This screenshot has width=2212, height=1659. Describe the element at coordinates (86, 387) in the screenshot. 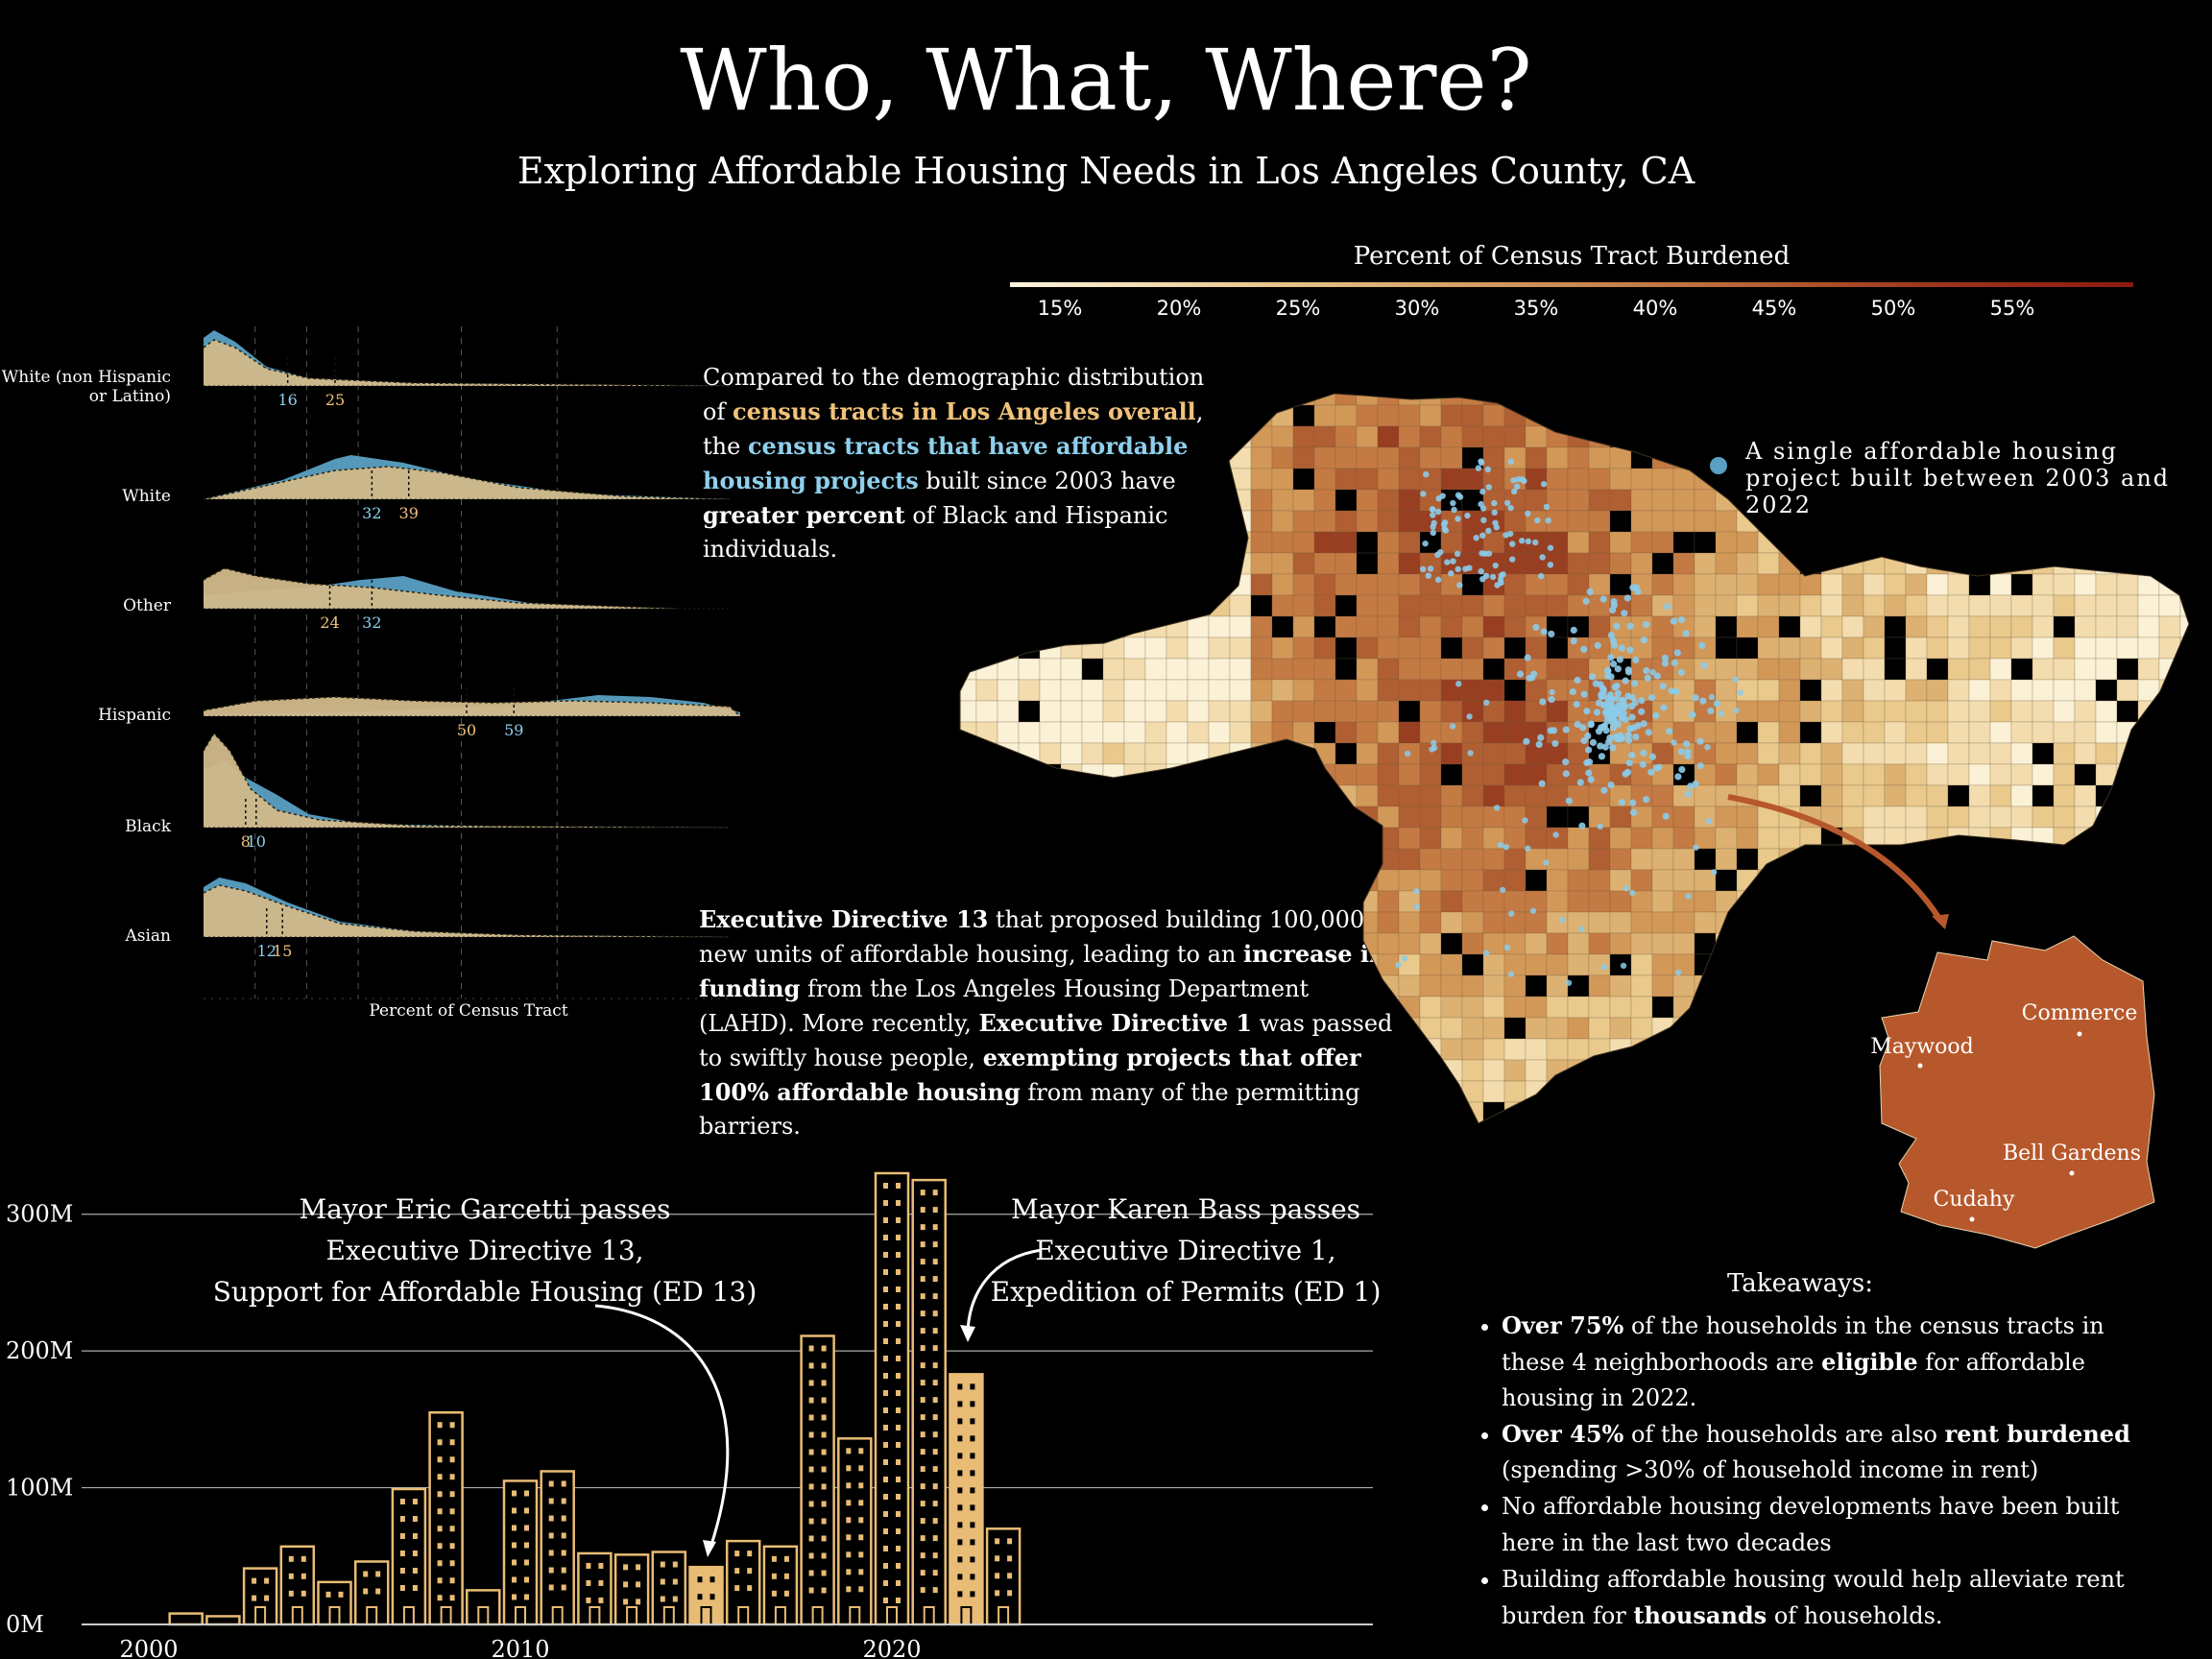

I see `ridge-label-white-nonhispanic: White (non Hispanic or Latino)` at that location.